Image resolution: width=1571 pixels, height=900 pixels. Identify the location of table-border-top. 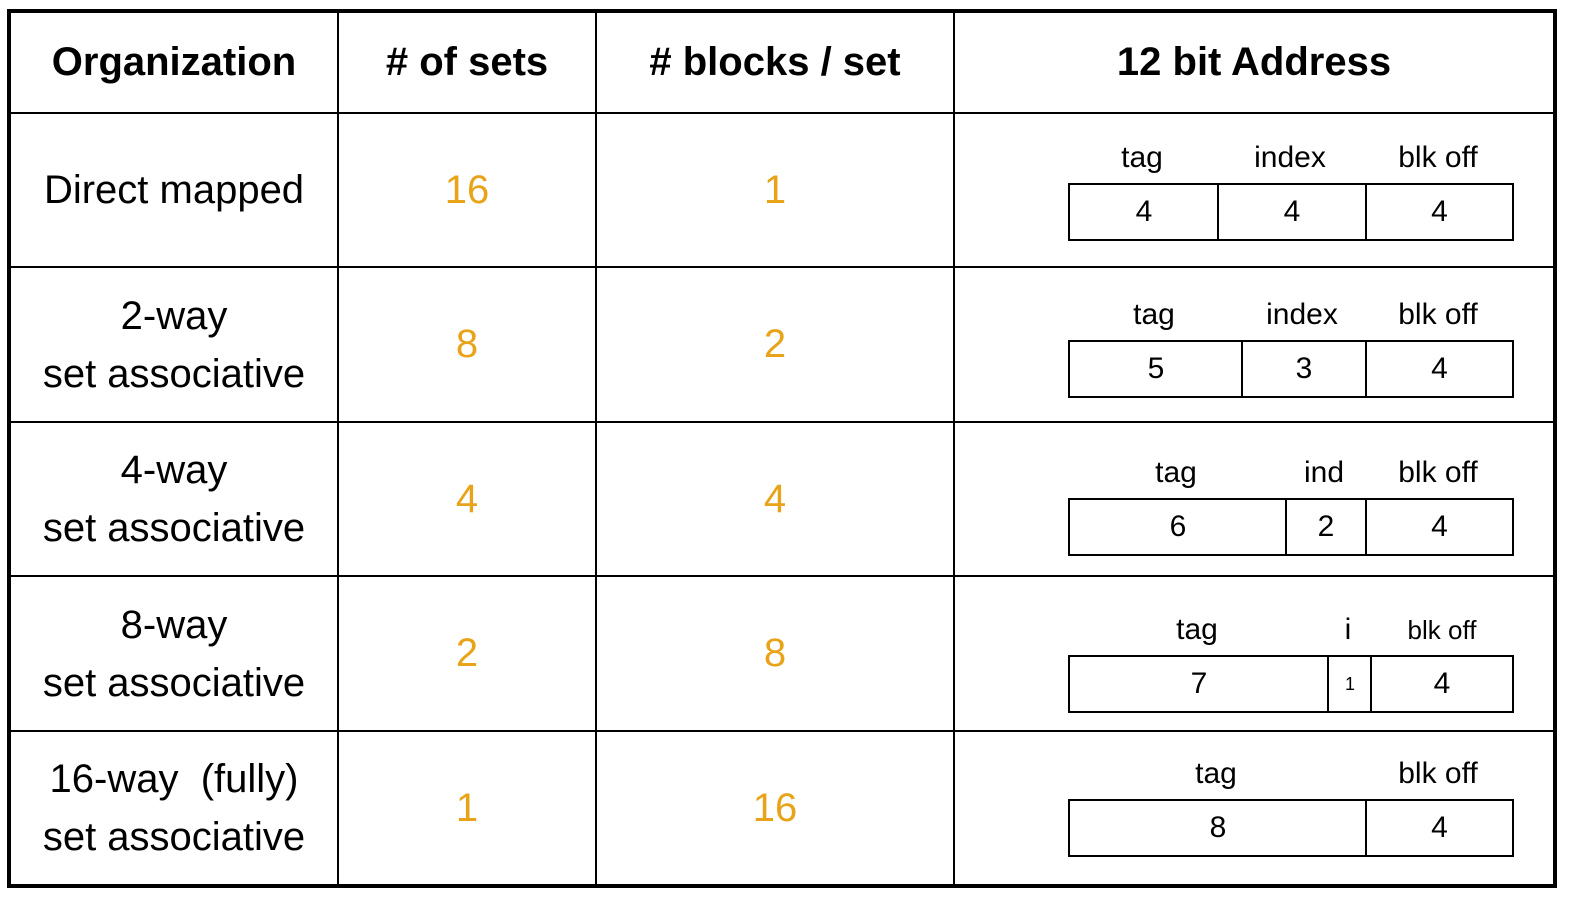
(782, 11).